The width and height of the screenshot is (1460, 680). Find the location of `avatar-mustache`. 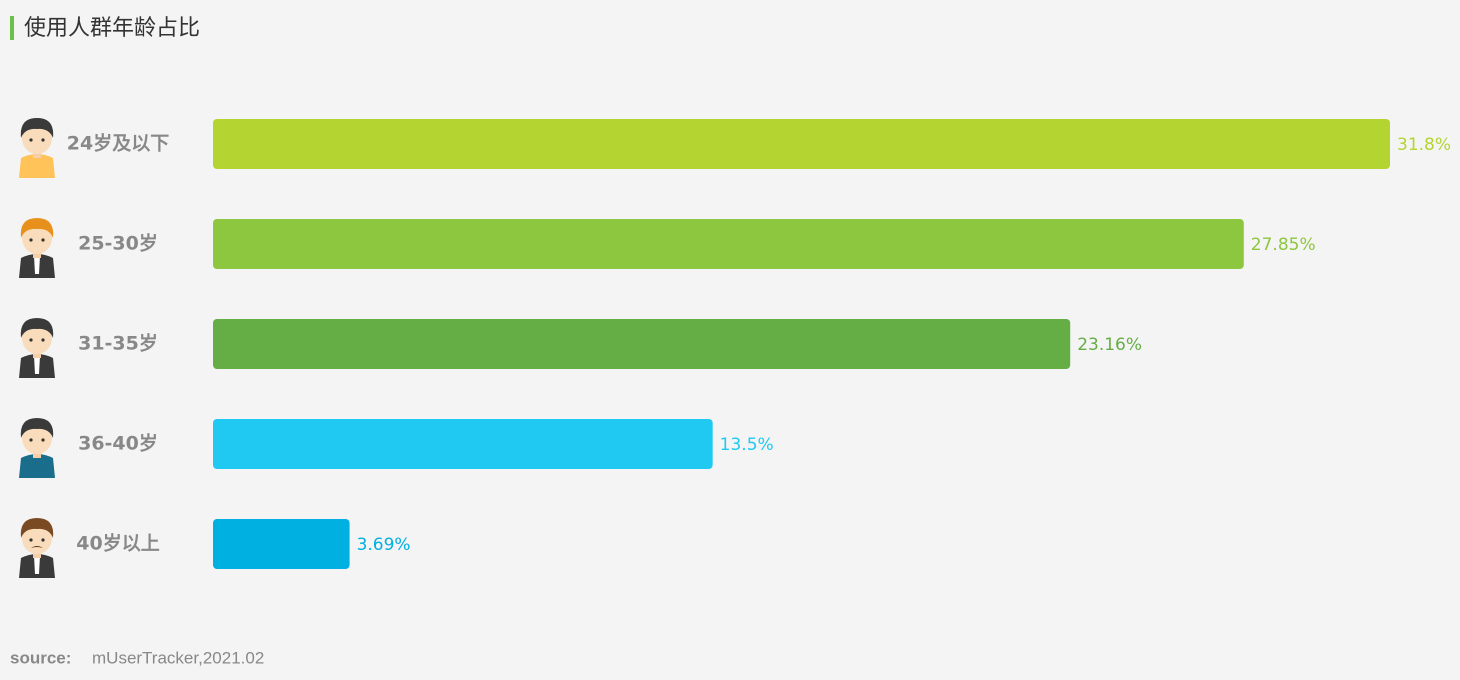

avatar-mustache is located at coordinates (37, 547).